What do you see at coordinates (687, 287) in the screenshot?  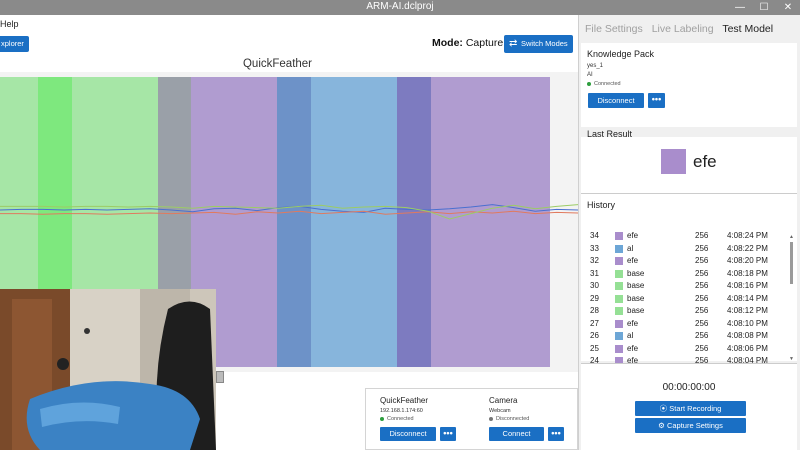 I see `history-row: 30 base 256 4:08:16 PM` at bounding box center [687, 287].